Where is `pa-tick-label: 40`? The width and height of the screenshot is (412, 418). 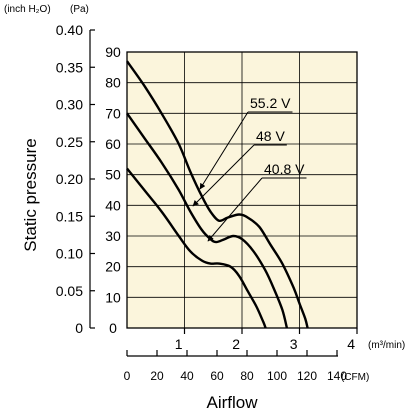 pa-tick-label: 40 is located at coordinates (113, 205).